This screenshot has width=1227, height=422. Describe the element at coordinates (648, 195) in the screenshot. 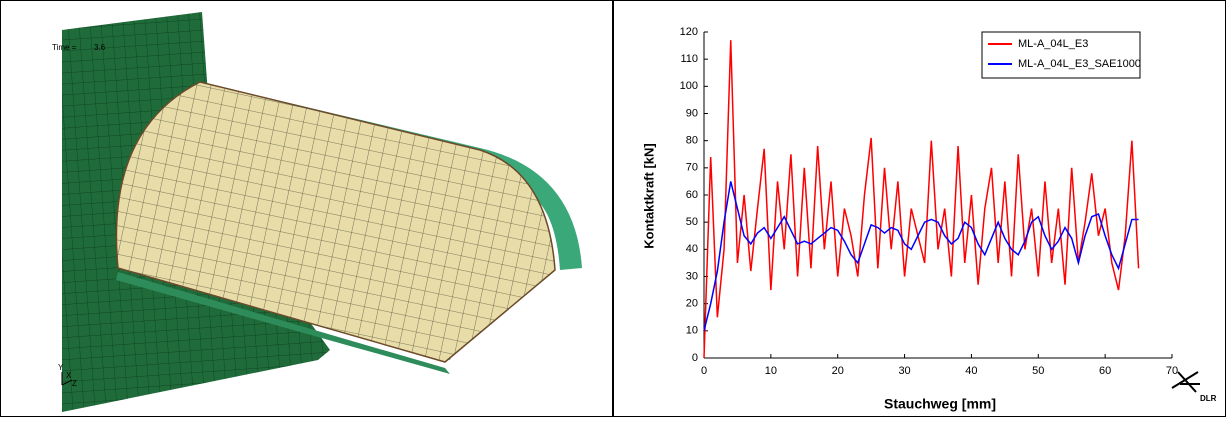

I see `y-axis-label: Kontaktkraft [kN]` at that location.